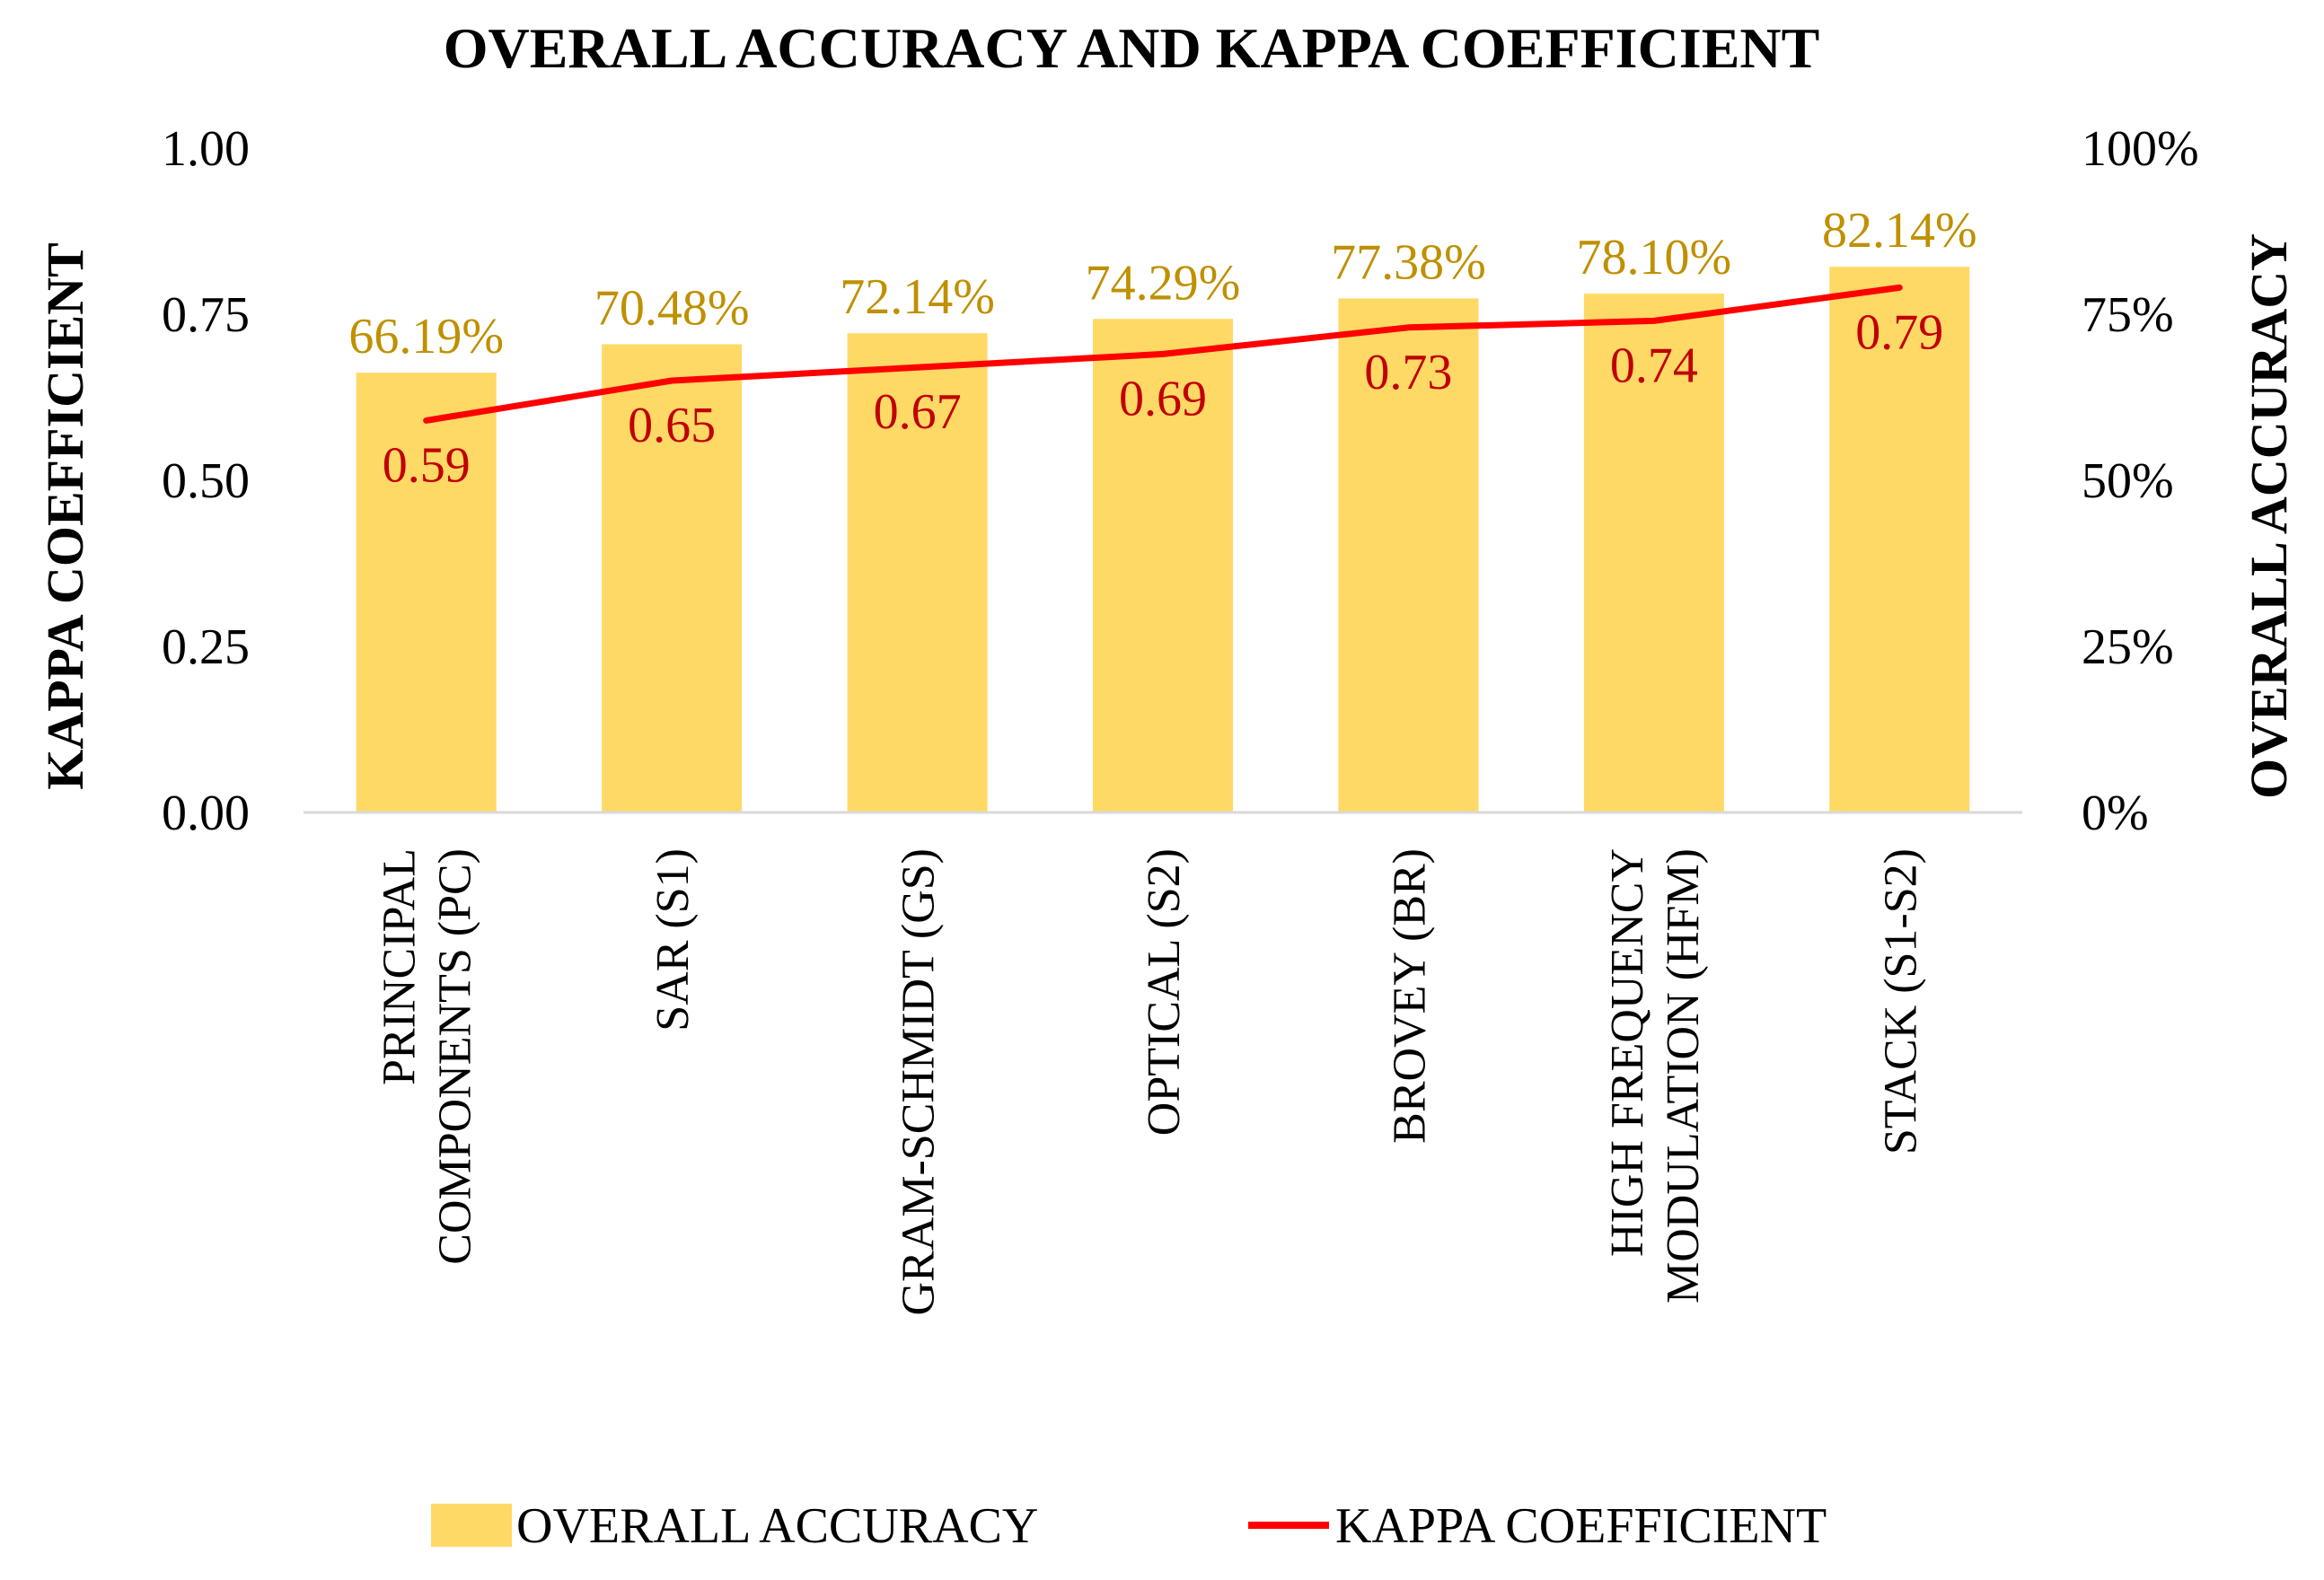 This screenshot has height=1580, width=2324. Describe the element at coordinates (2141, 149) in the screenshot. I see `y-axis-right-tick-label: 100%` at that location.